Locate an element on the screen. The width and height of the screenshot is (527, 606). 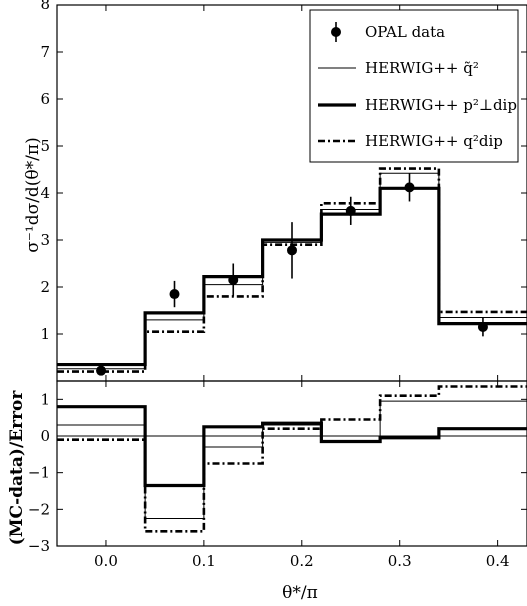
x-tick-label: 0.0 is located at coordinates (106, 561).